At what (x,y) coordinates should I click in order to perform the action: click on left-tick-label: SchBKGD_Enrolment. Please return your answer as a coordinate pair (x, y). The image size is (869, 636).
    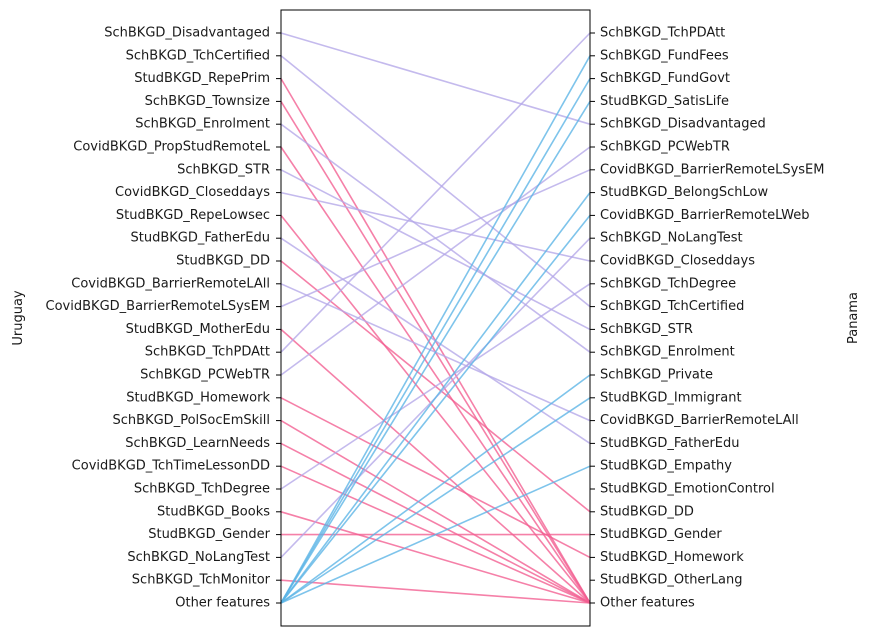
    Looking at the image, I should click on (202, 124).